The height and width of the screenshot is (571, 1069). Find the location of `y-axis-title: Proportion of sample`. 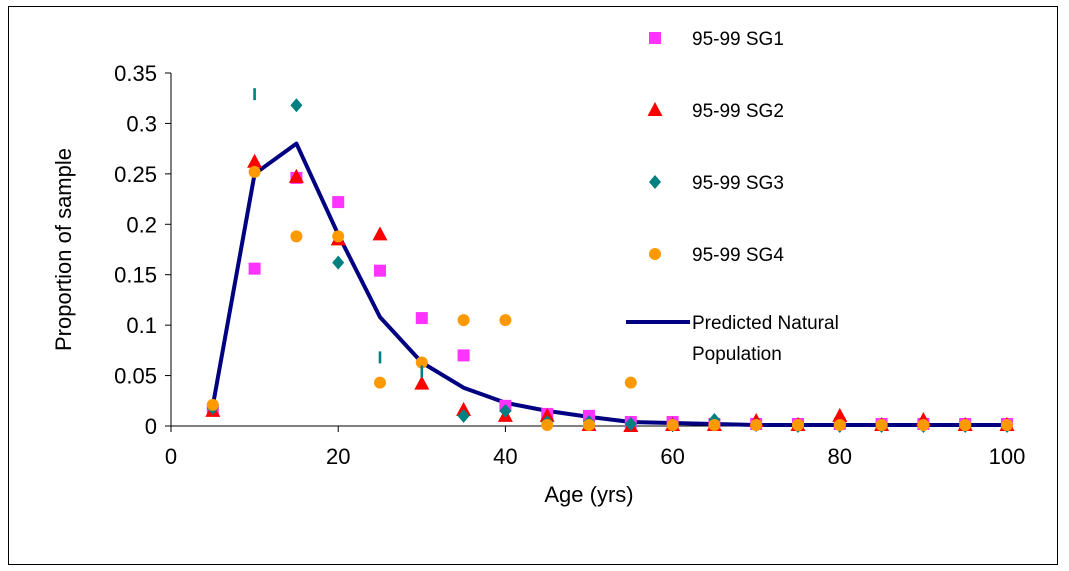

y-axis-title: Proportion of sample is located at coordinates (63, 249).